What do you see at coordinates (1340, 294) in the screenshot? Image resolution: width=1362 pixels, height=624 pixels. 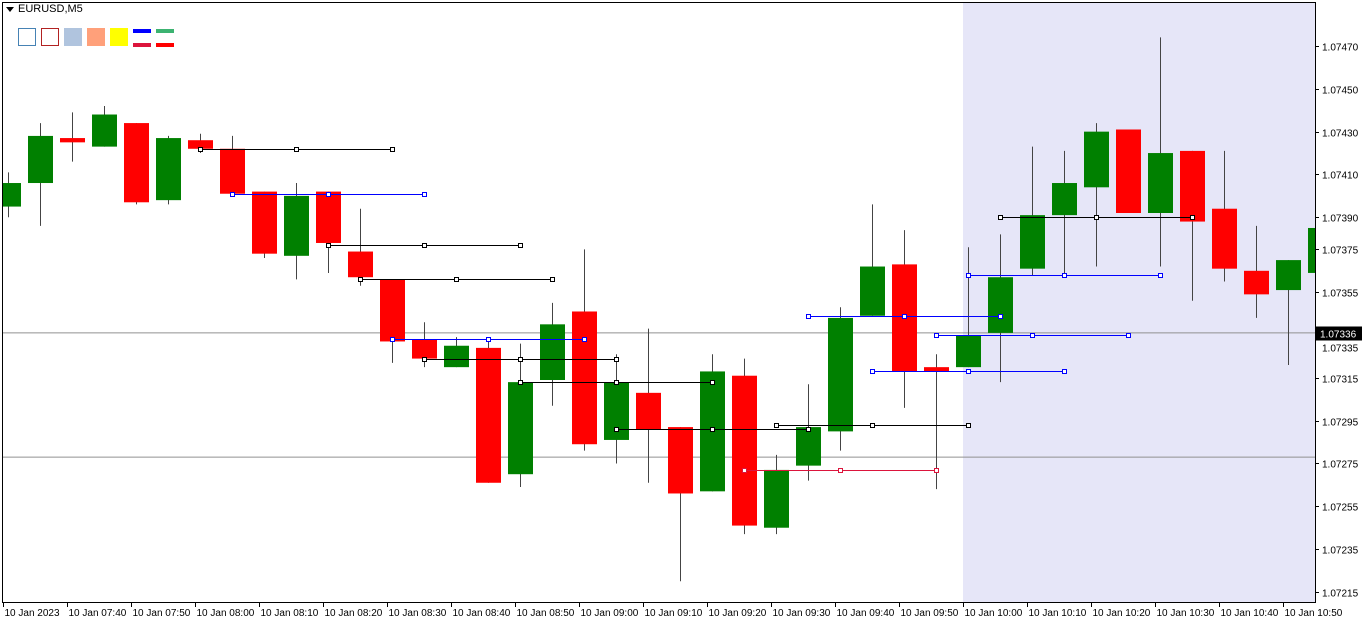 I see `y-tick-label: 1.07355` at bounding box center [1340, 294].